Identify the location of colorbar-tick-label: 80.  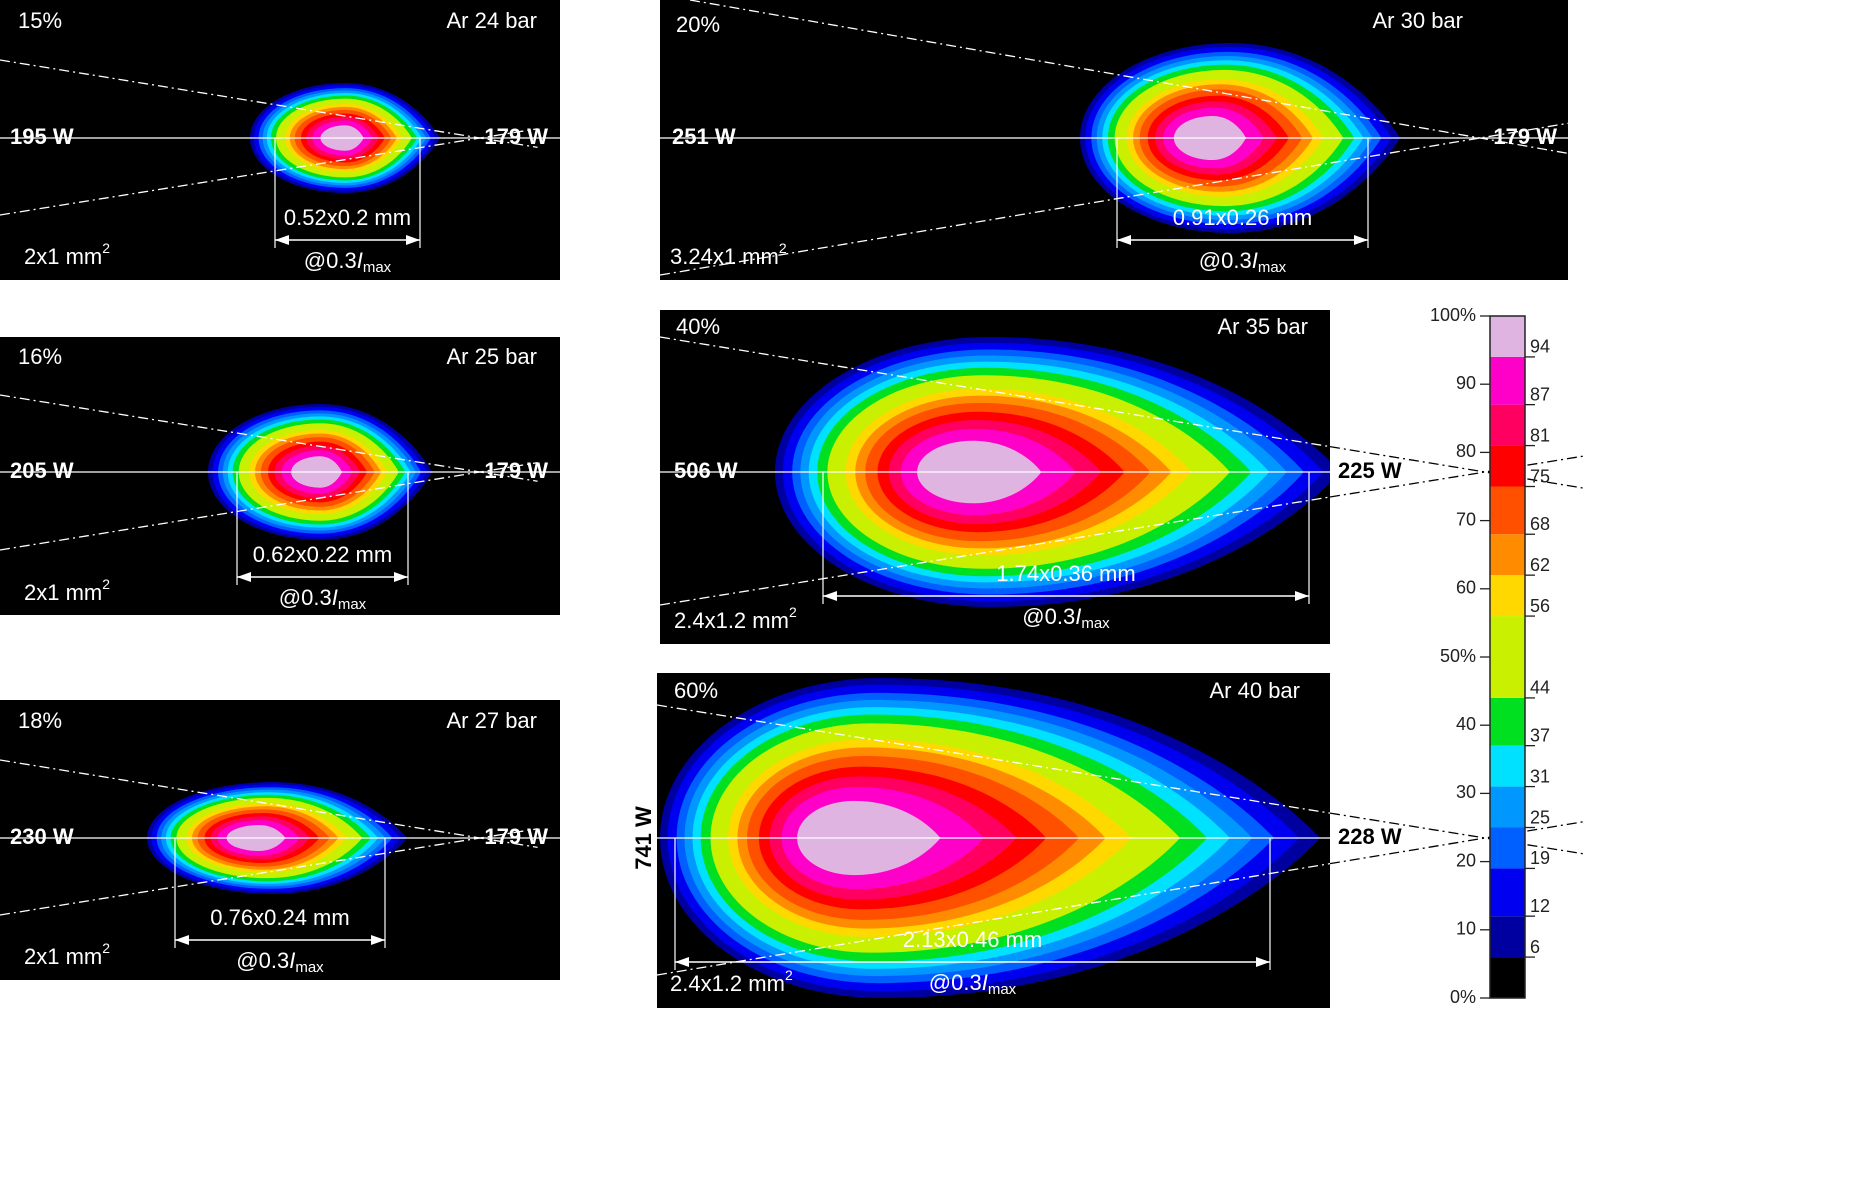
(1466, 451).